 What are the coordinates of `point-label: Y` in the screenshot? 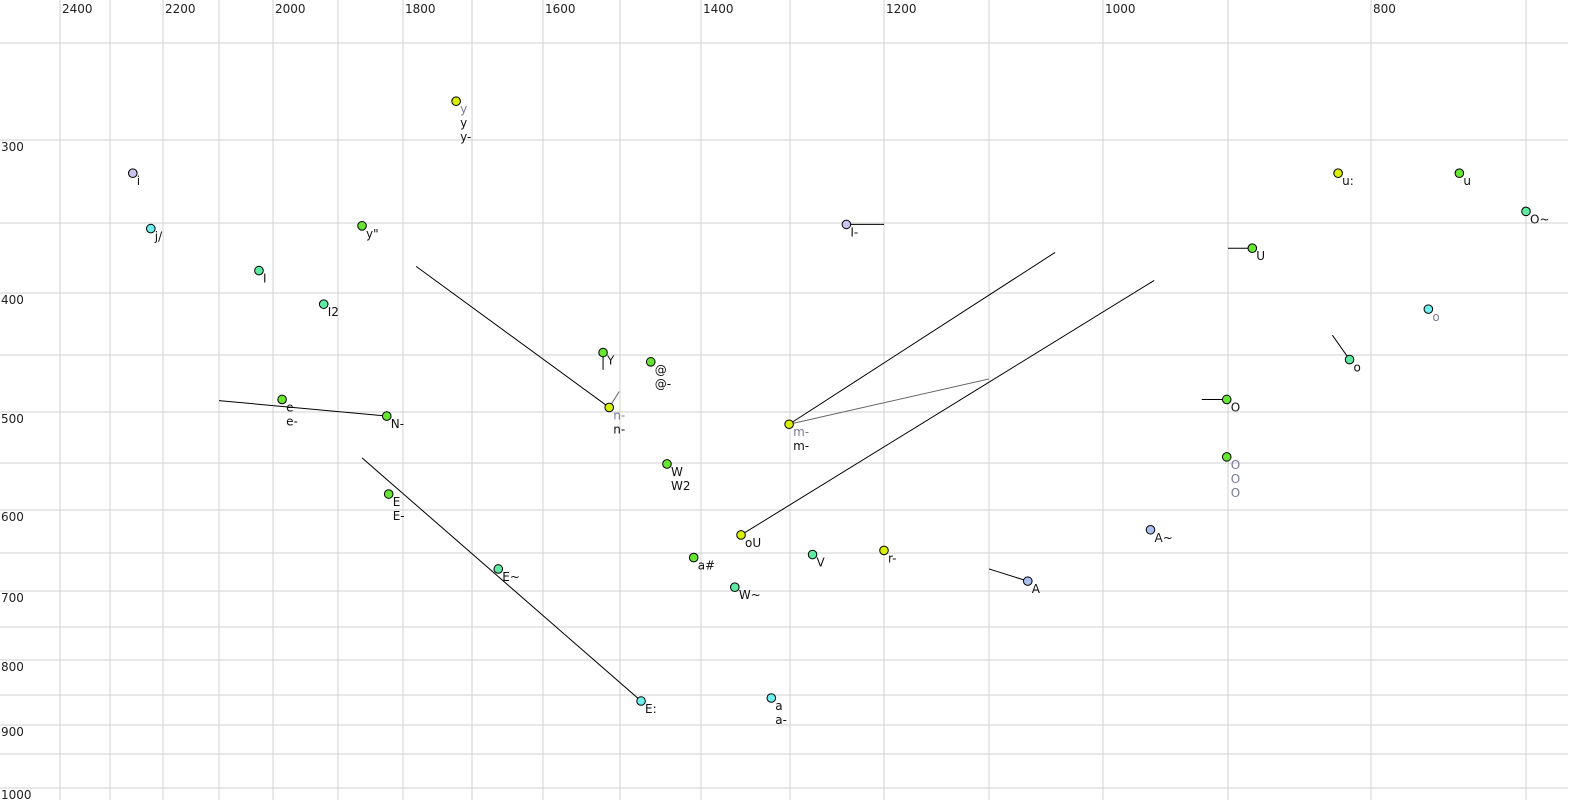 It's located at (610, 361).